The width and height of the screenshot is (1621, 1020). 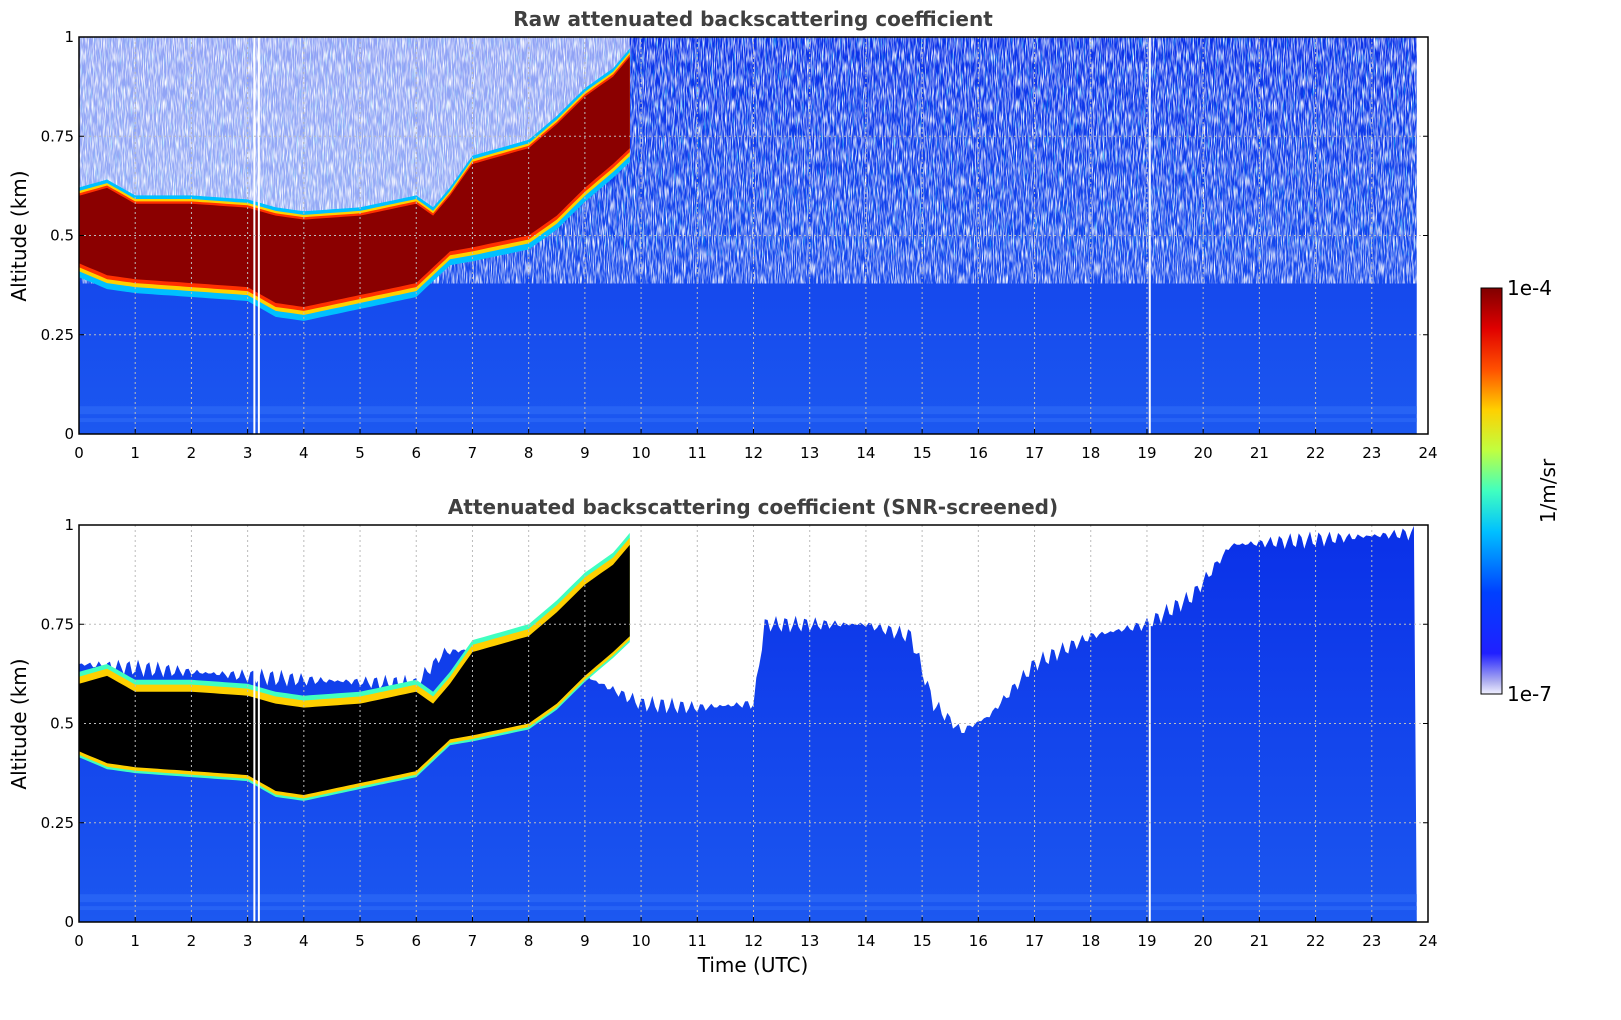 What do you see at coordinates (1520, 491) in the screenshot?
I see `colorbar: 1e-4 1e-7 1/m/sr` at bounding box center [1520, 491].